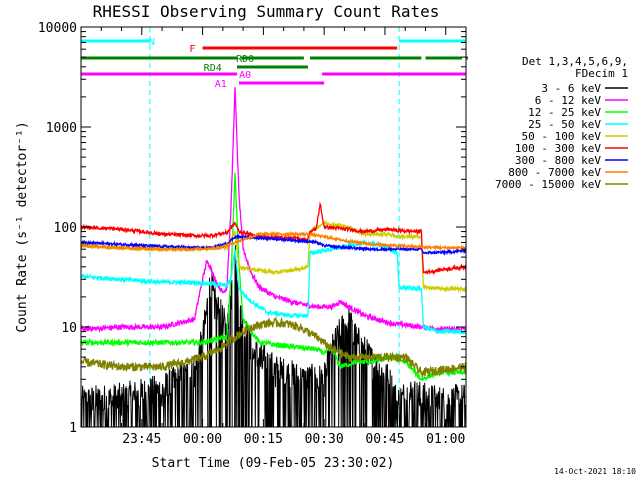 The height and width of the screenshot is (480, 640). I want to click on series-line-50-100-kev, so click(273, 256).